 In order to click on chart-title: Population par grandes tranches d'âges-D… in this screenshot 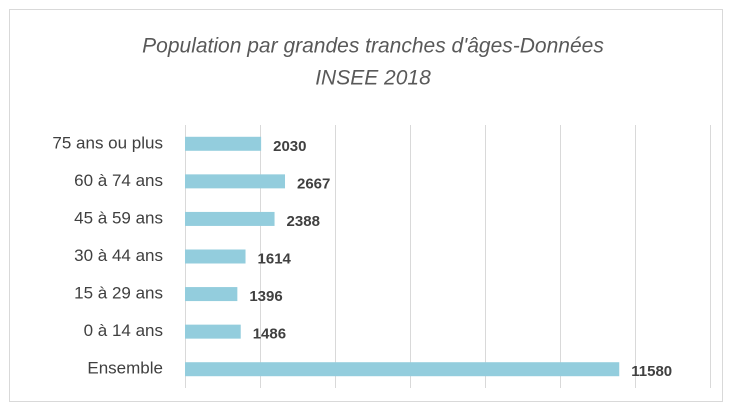, I will do `click(373, 46)`.